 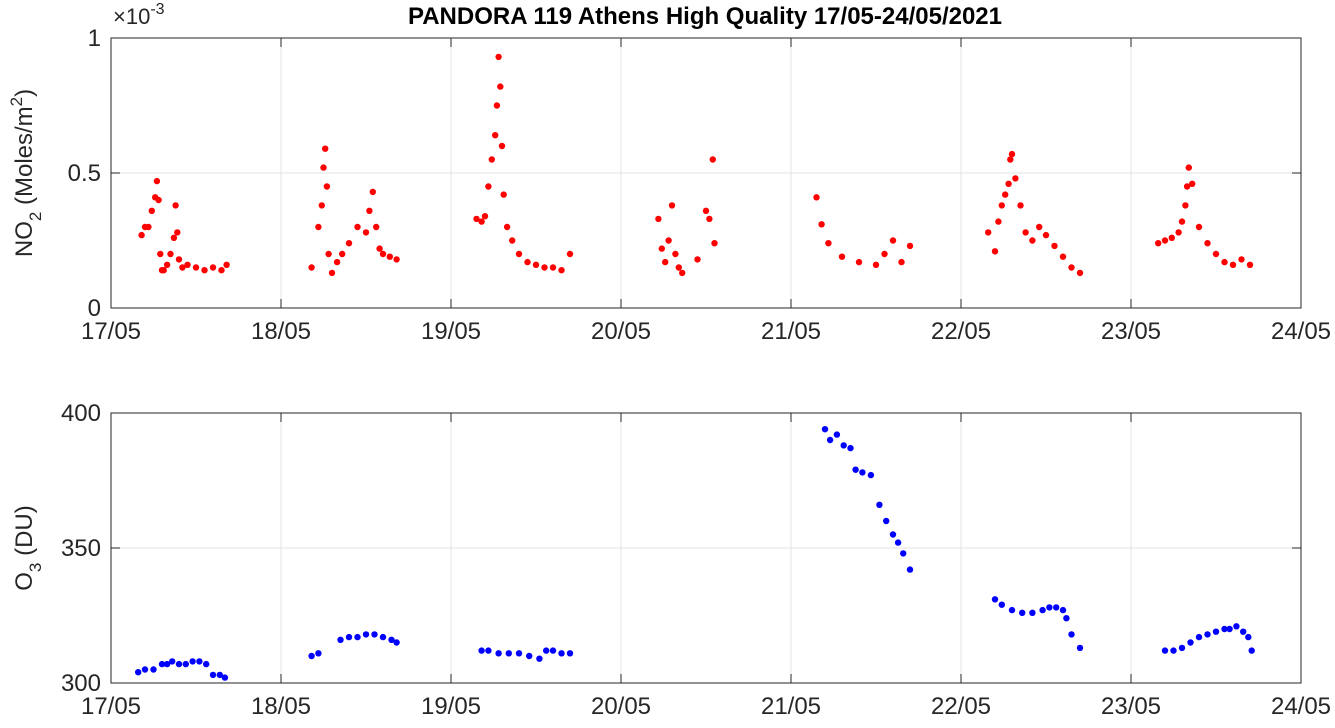 What do you see at coordinates (84, 173) in the screenshot?
I see `y-tick-label: 0.5` at bounding box center [84, 173].